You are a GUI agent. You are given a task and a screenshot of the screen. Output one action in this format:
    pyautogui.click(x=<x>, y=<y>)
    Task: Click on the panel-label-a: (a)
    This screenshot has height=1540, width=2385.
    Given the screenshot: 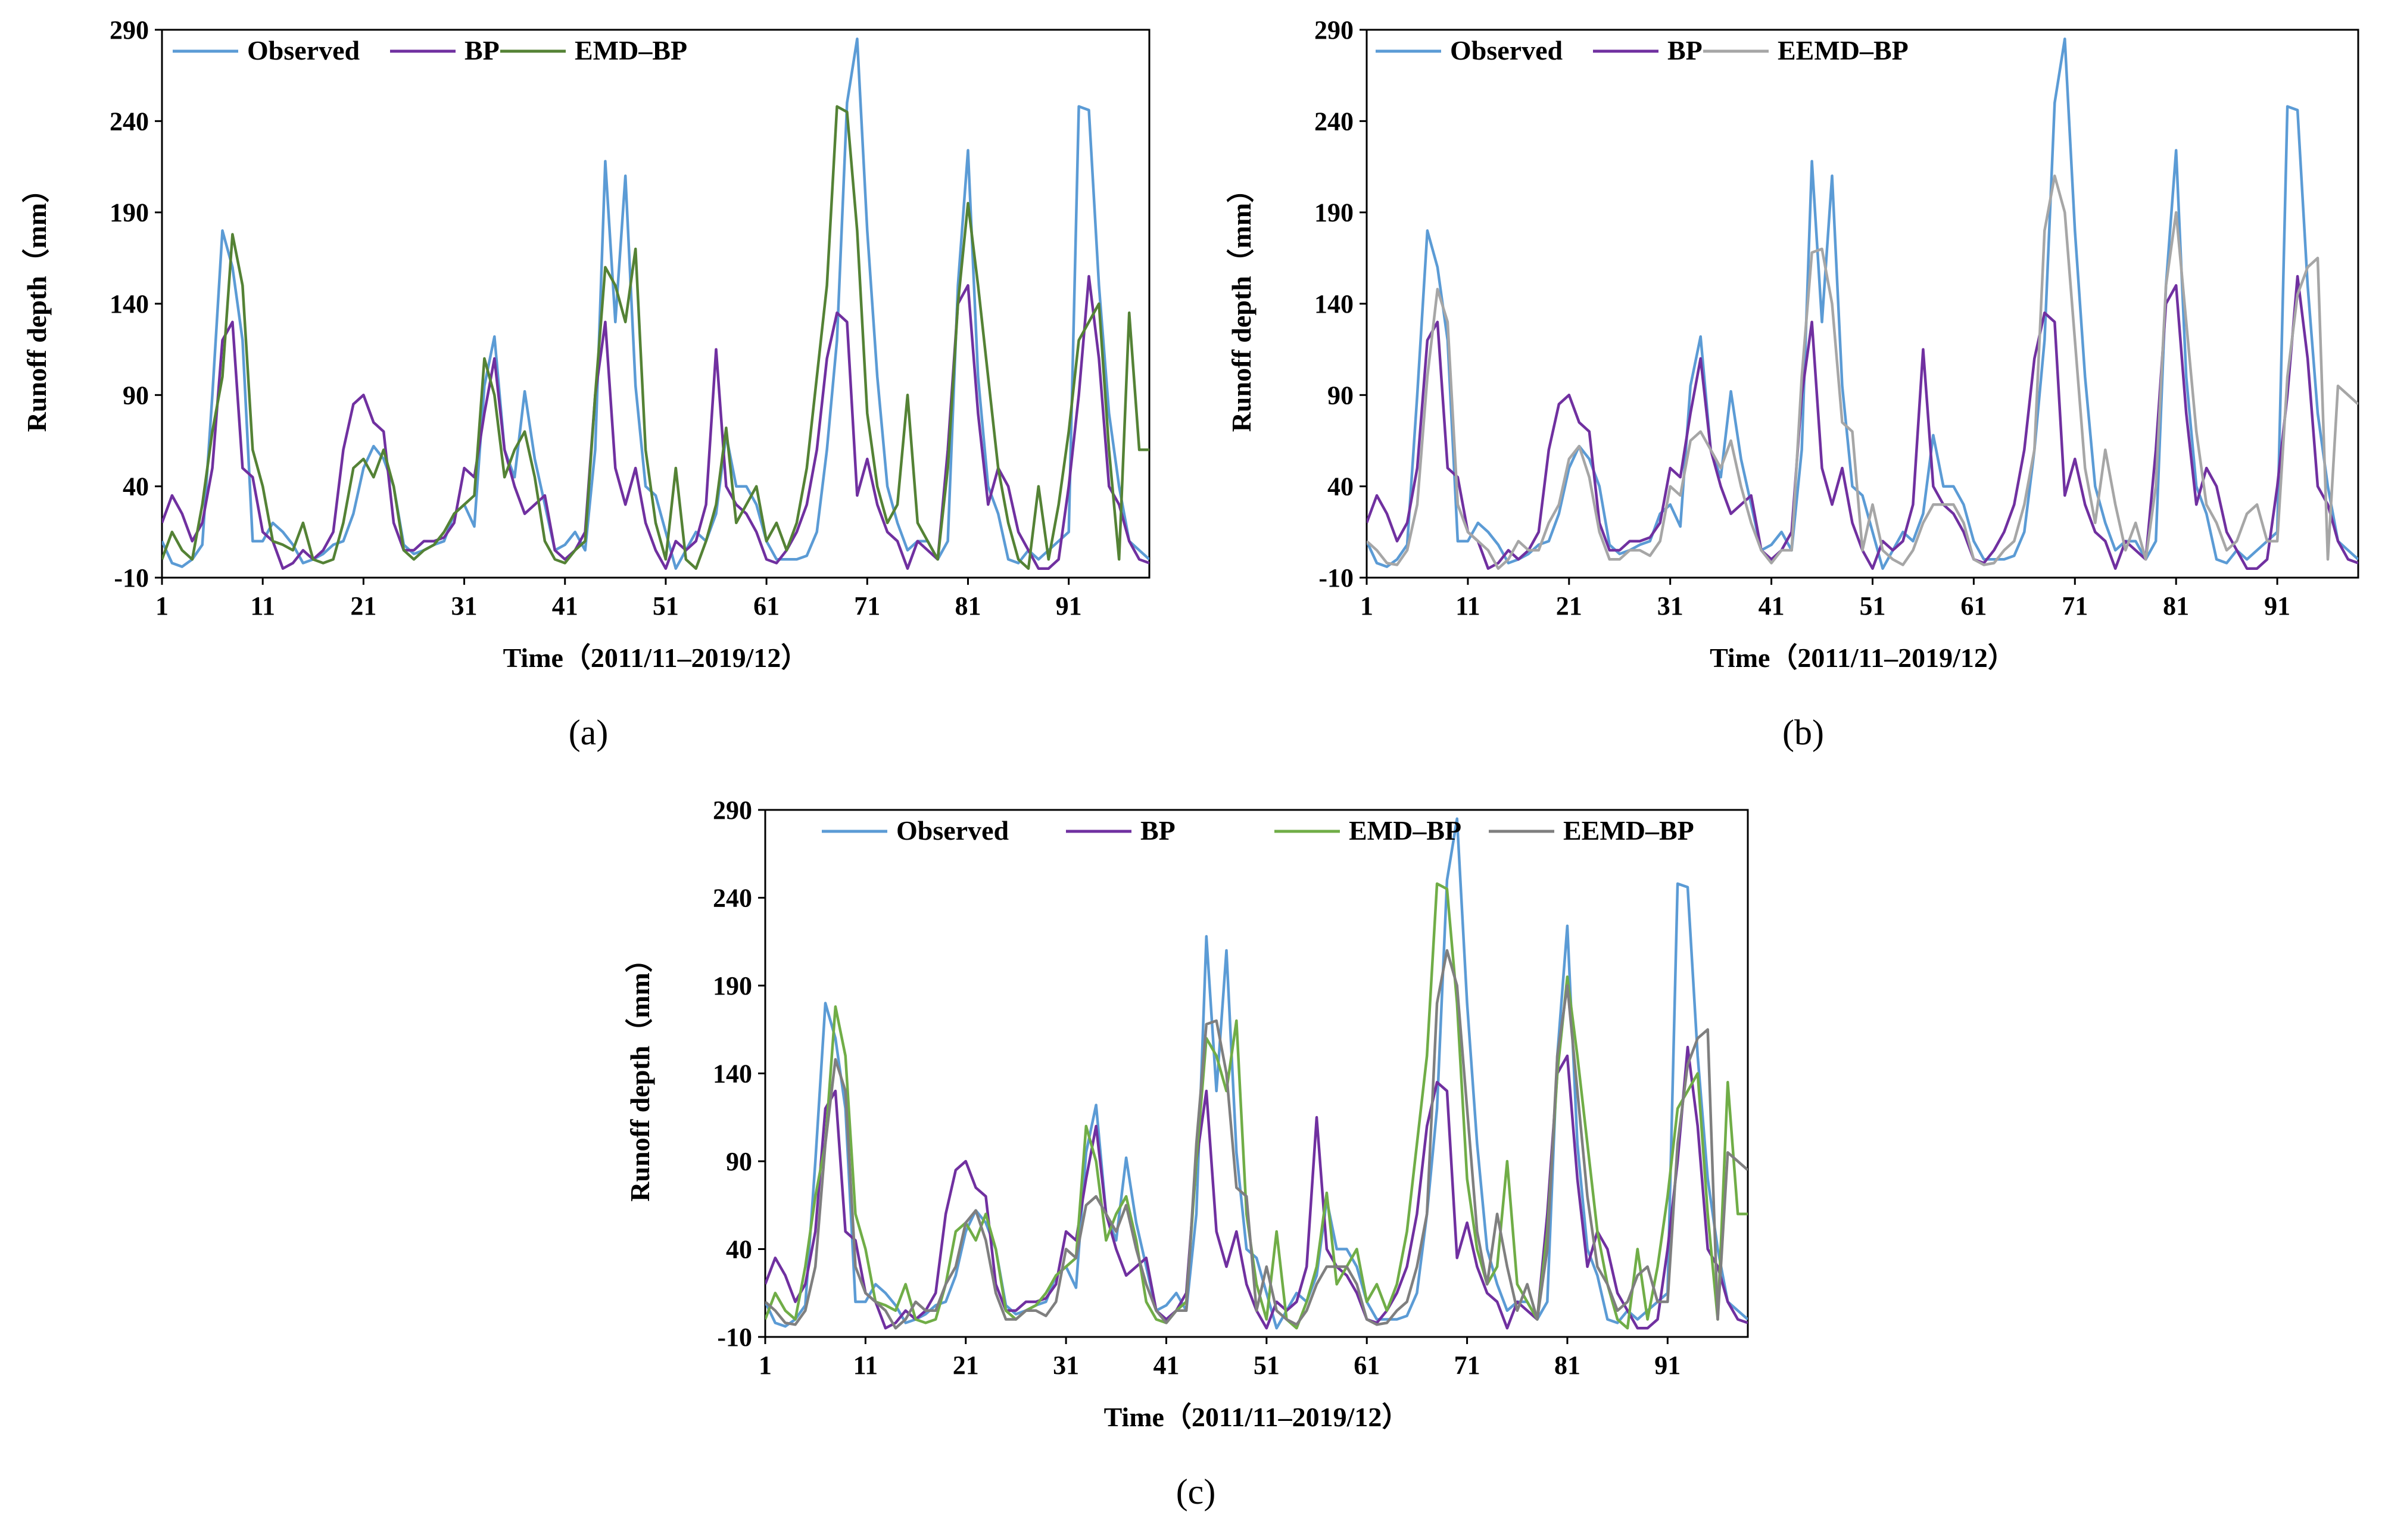 What is the action you would take?
    pyautogui.click(x=589, y=732)
    